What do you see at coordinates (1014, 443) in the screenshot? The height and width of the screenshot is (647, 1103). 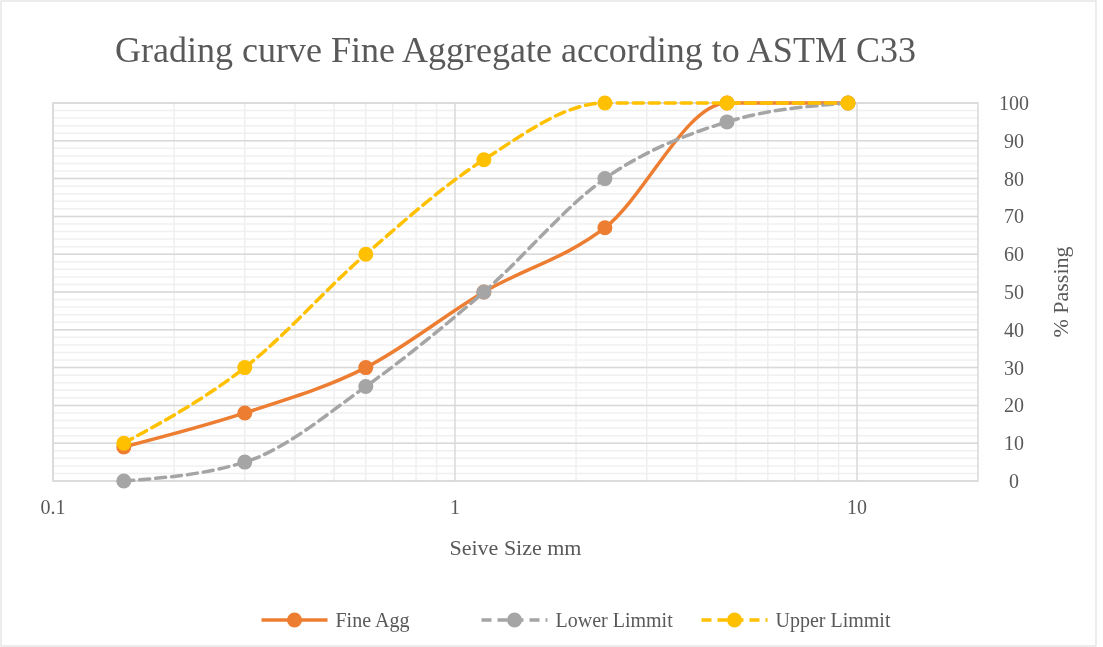 I see `y-tick-label: 10` at bounding box center [1014, 443].